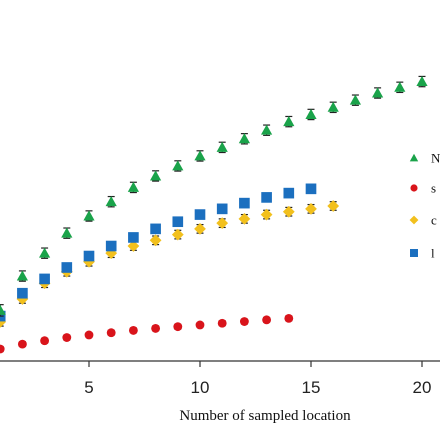 The image size is (440, 440). Describe the element at coordinates (433, 188) in the screenshot. I see `legend-label: s` at that location.